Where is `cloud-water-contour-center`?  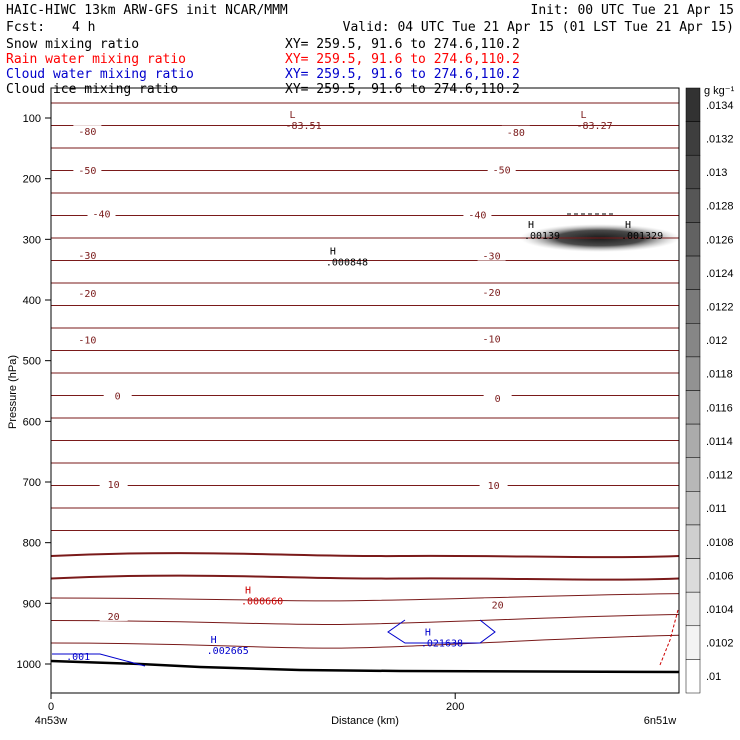
cloud-water-contour-center is located at coordinates (441, 631).